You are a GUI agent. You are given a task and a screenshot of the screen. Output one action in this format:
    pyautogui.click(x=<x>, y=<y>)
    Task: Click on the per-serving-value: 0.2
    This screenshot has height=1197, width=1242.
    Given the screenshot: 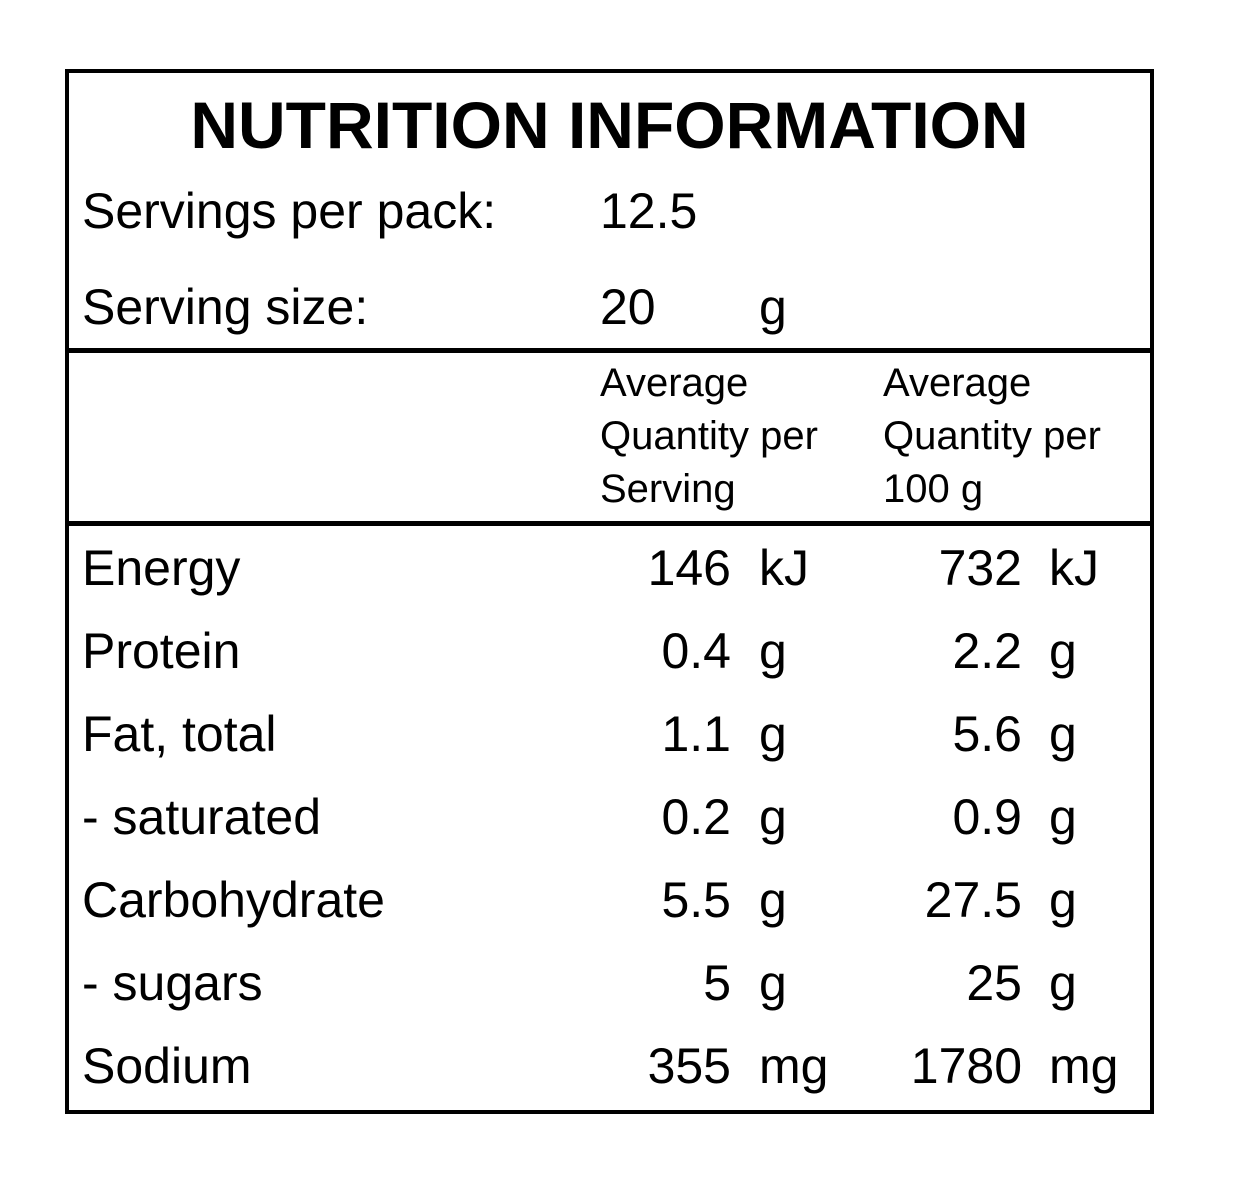 What is the action you would take?
    pyautogui.click(x=696, y=817)
    